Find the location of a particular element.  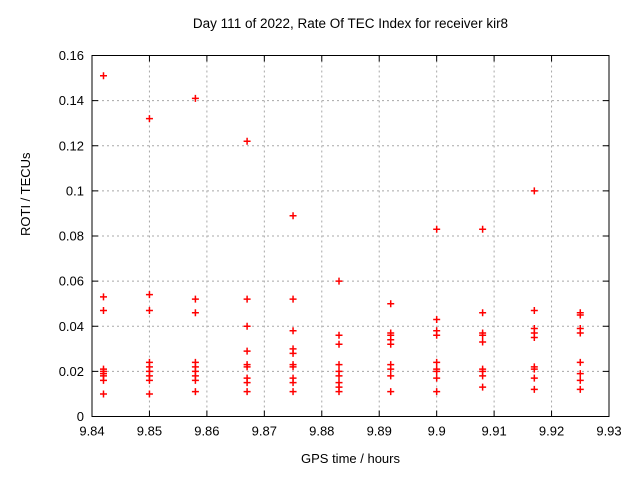

x-tick-label: 9.86 is located at coordinates (206, 431).